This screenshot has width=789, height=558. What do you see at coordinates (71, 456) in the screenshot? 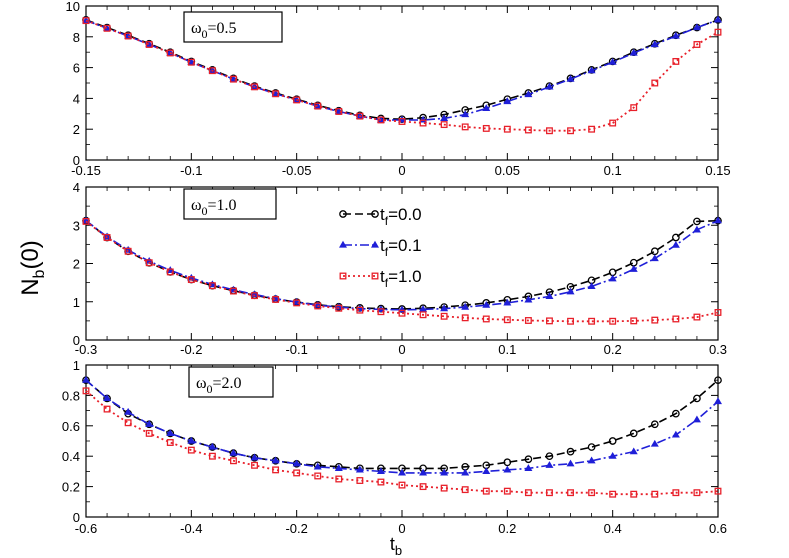
I see `y-tick-label: 0.4` at bounding box center [71, 456].